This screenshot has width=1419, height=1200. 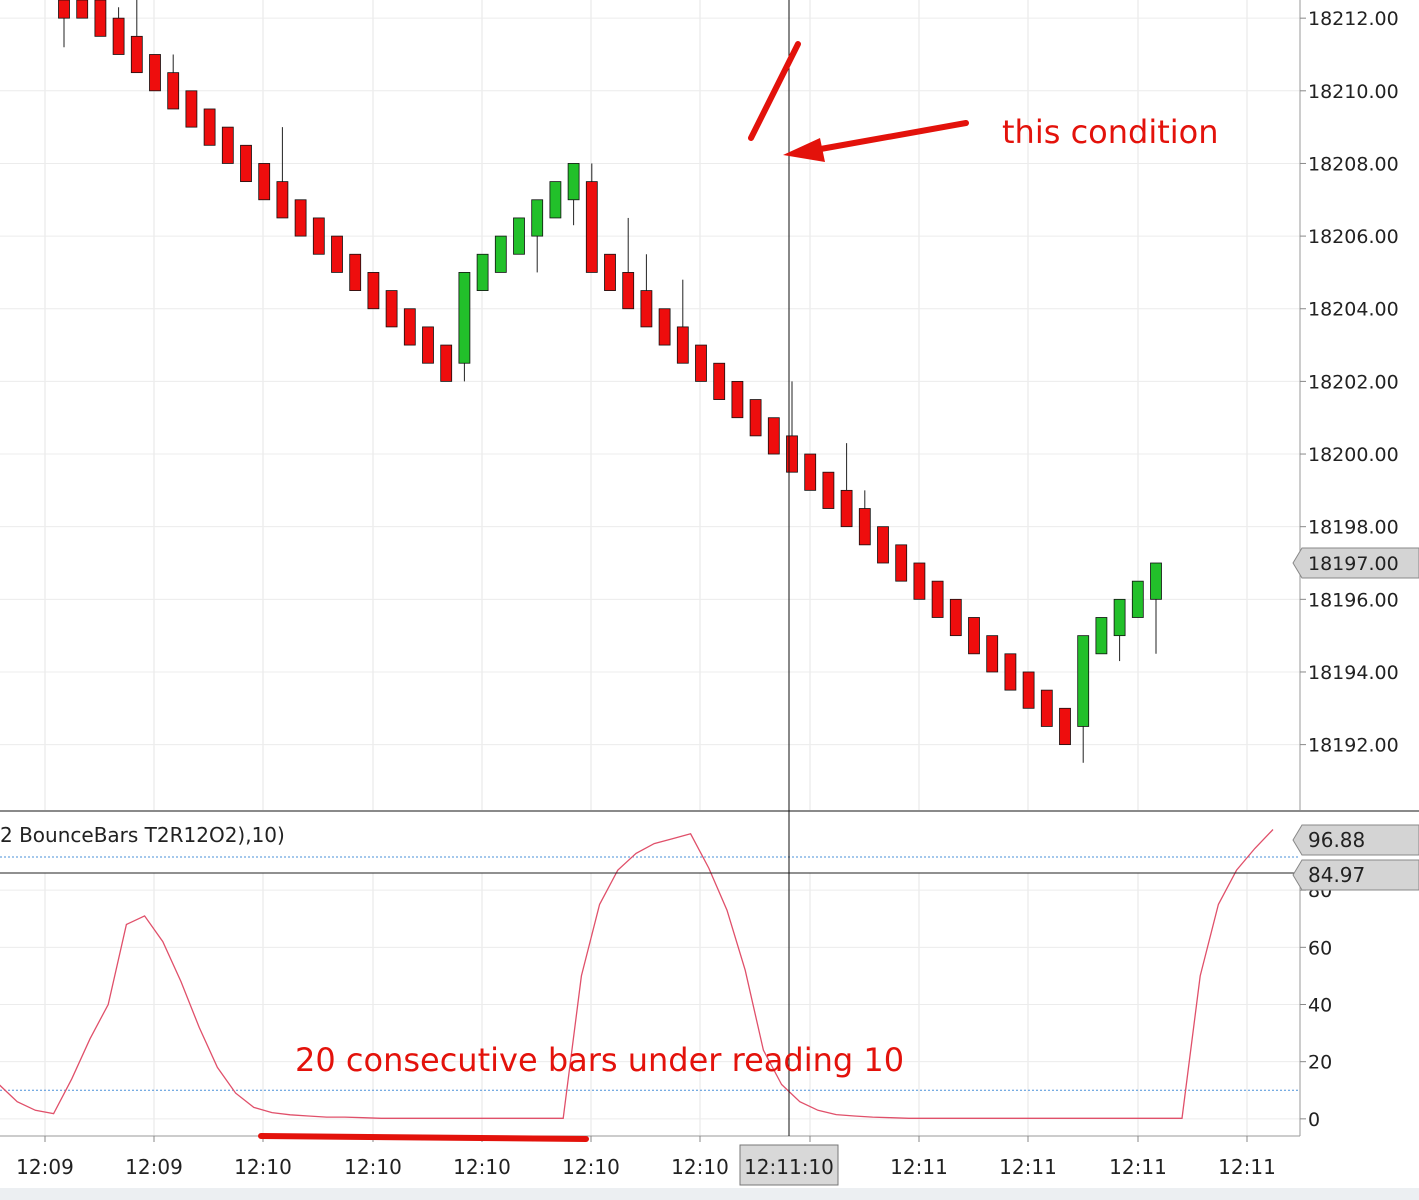 What do you see at coordinates (709, 1194) in the screenshot?
I see `horizontal-scrollbar` at bounding box center [709, 1194].